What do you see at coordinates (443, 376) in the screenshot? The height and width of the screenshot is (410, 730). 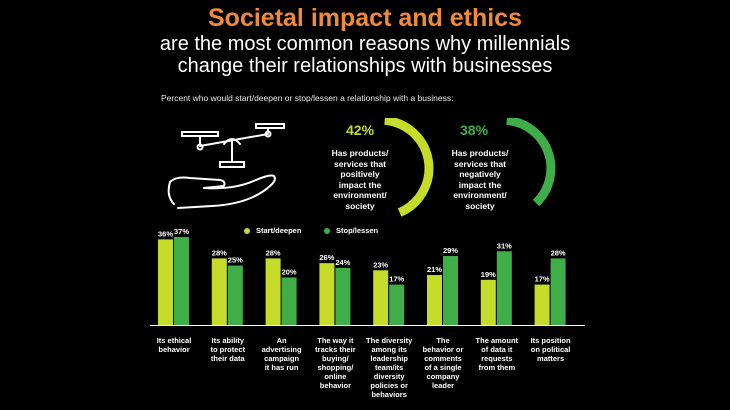 I see `category-label-line: company` at bounding box center [443, 376].